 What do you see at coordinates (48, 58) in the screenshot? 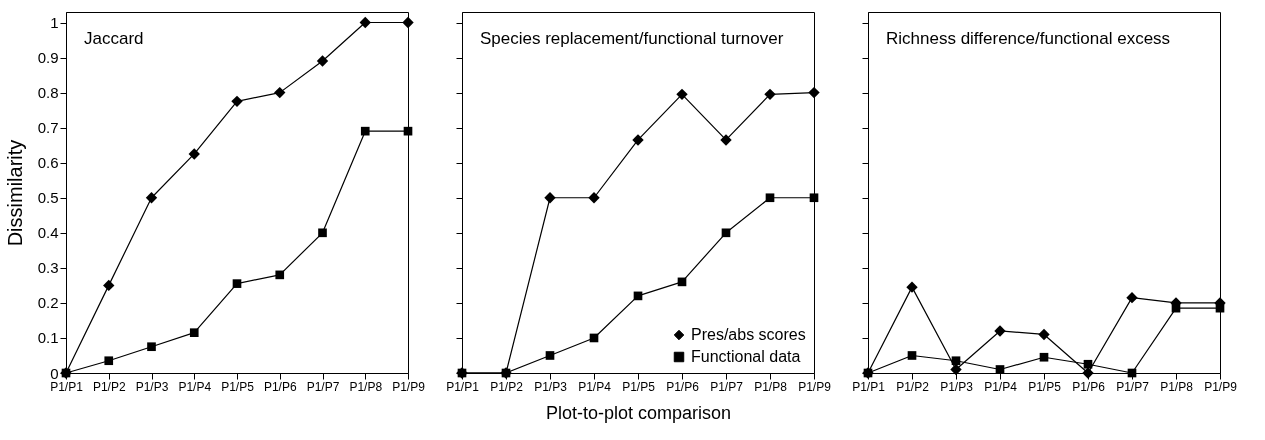
I see `y-tick-label: 0.9` at bounding box center [48, 58].